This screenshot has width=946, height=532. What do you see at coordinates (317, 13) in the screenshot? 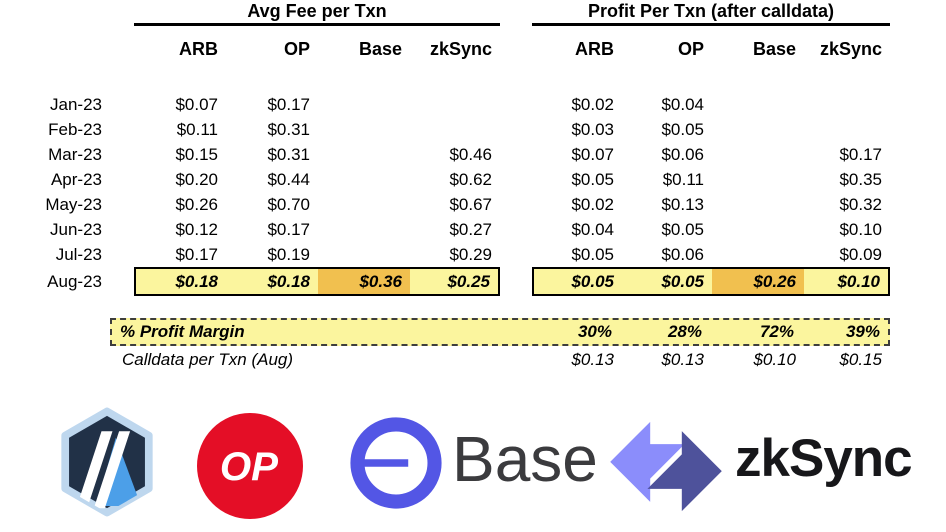
I see `fee-table-title: Avg Fee per Txn` at bounding box center [317, 13].